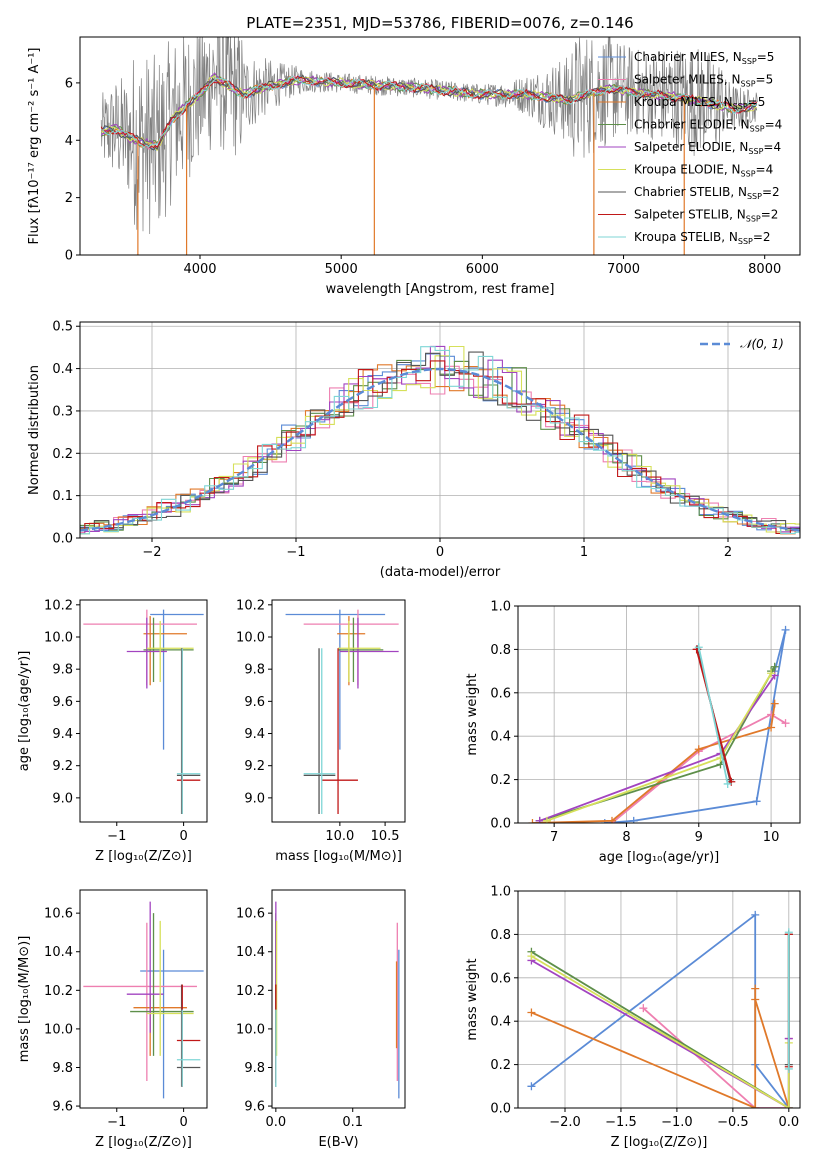 This screenshot has height=1170, width=819. I want to click on legend-label-text: Kroupa STELIB, N, so click(686, 237).